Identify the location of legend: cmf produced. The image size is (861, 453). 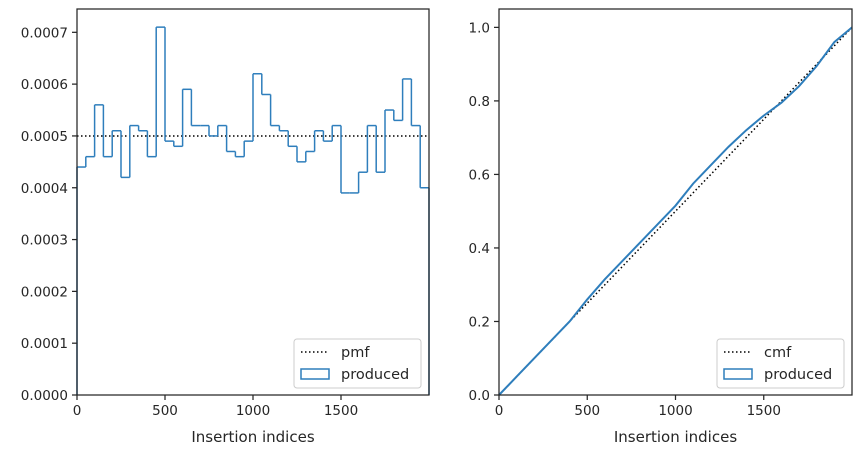
(780, 363).